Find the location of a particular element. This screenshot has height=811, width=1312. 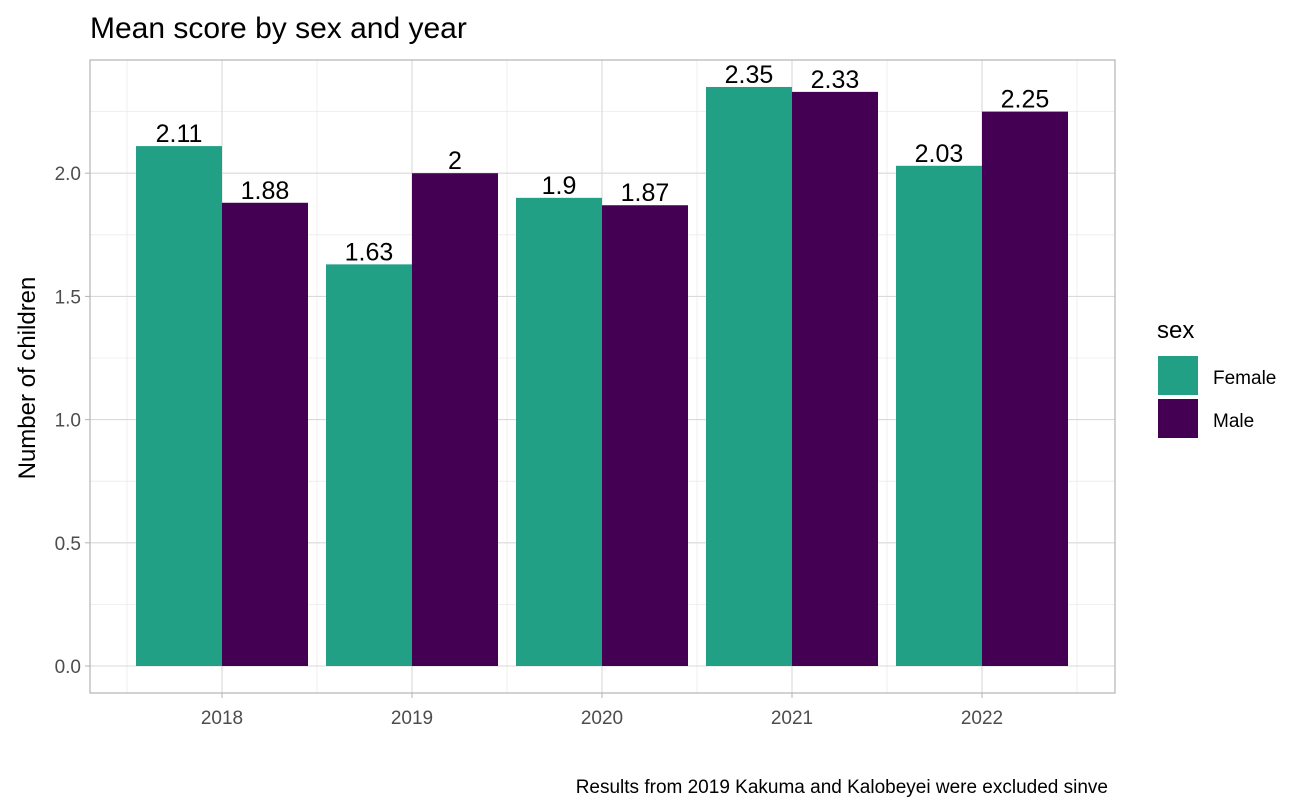

x-tick-label-2020: 2020 is located at coordinates (602, 718).